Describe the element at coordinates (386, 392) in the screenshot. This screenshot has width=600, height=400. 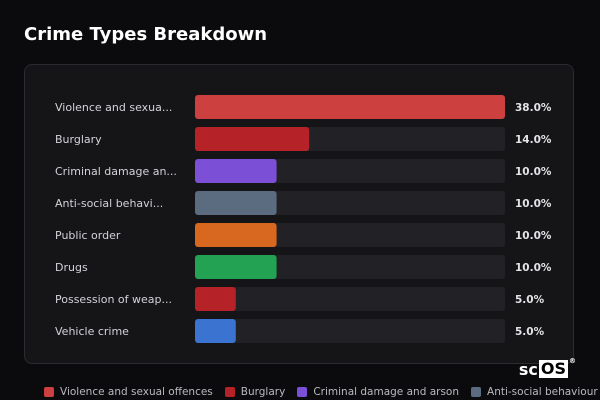
I see `legend-label: Criminal damage and arson` at that location.